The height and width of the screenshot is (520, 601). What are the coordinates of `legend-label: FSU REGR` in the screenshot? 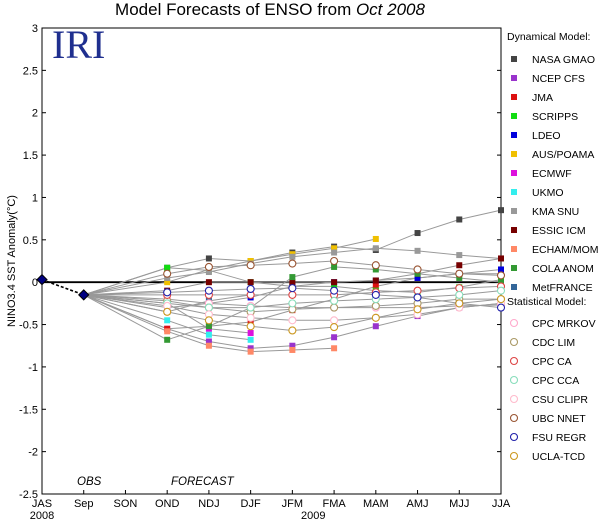 It's located at (559, 438).